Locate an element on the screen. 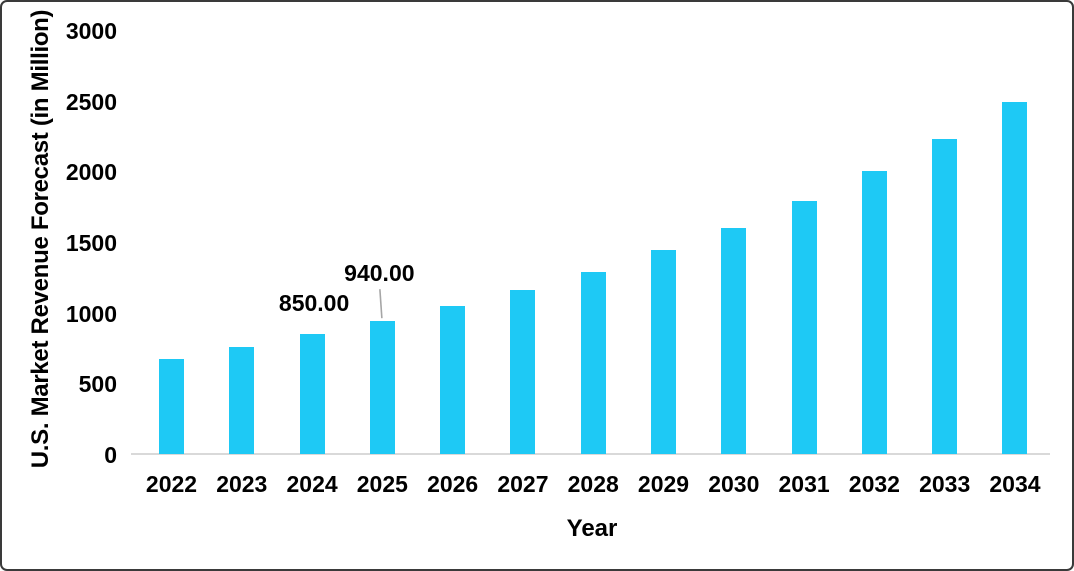 This screenshot has width=1074, height=571. x-tick-label-2024: 2024 is located at coordinates (312, 484).